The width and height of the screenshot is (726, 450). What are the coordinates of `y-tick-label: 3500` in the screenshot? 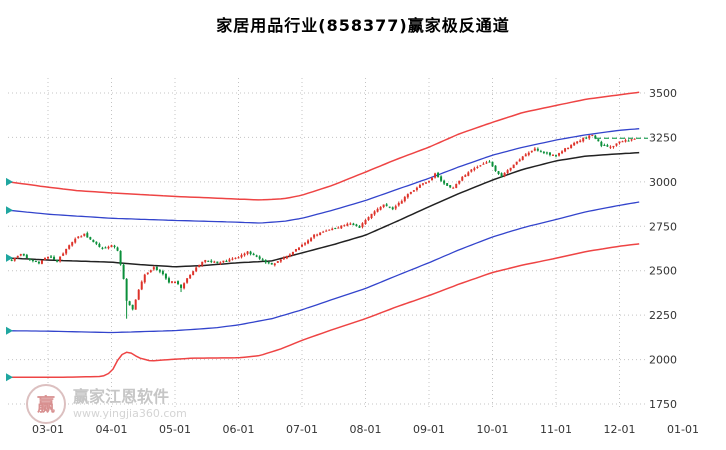 It's located at (663, 93).